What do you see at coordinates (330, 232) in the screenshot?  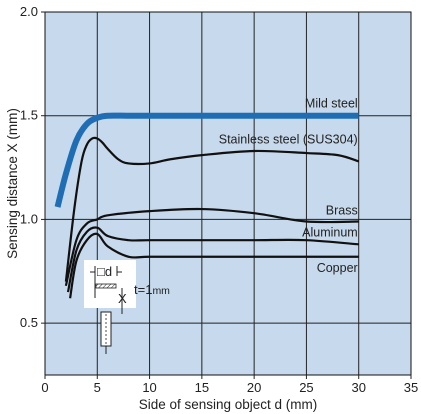 I see `series-label-4: Aluminum` at bounding box center [330, 232].